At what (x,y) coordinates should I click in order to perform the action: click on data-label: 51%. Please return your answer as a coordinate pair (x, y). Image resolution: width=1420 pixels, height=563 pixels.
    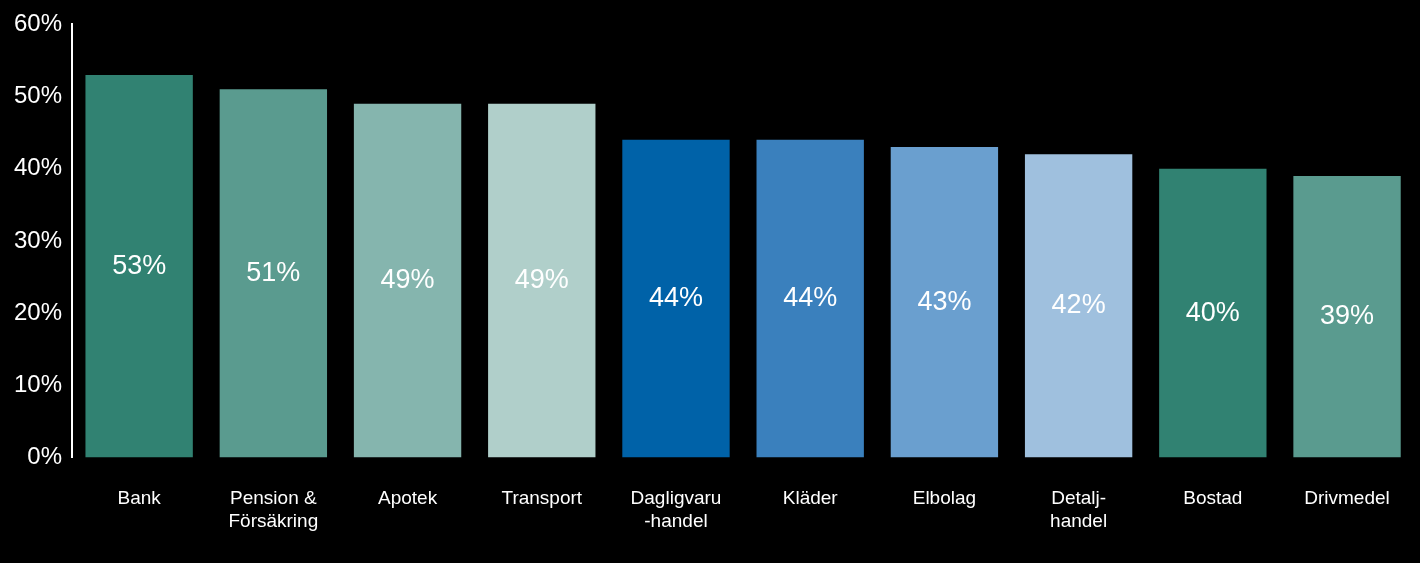
    Looking at the image, I should click on (273, 271).